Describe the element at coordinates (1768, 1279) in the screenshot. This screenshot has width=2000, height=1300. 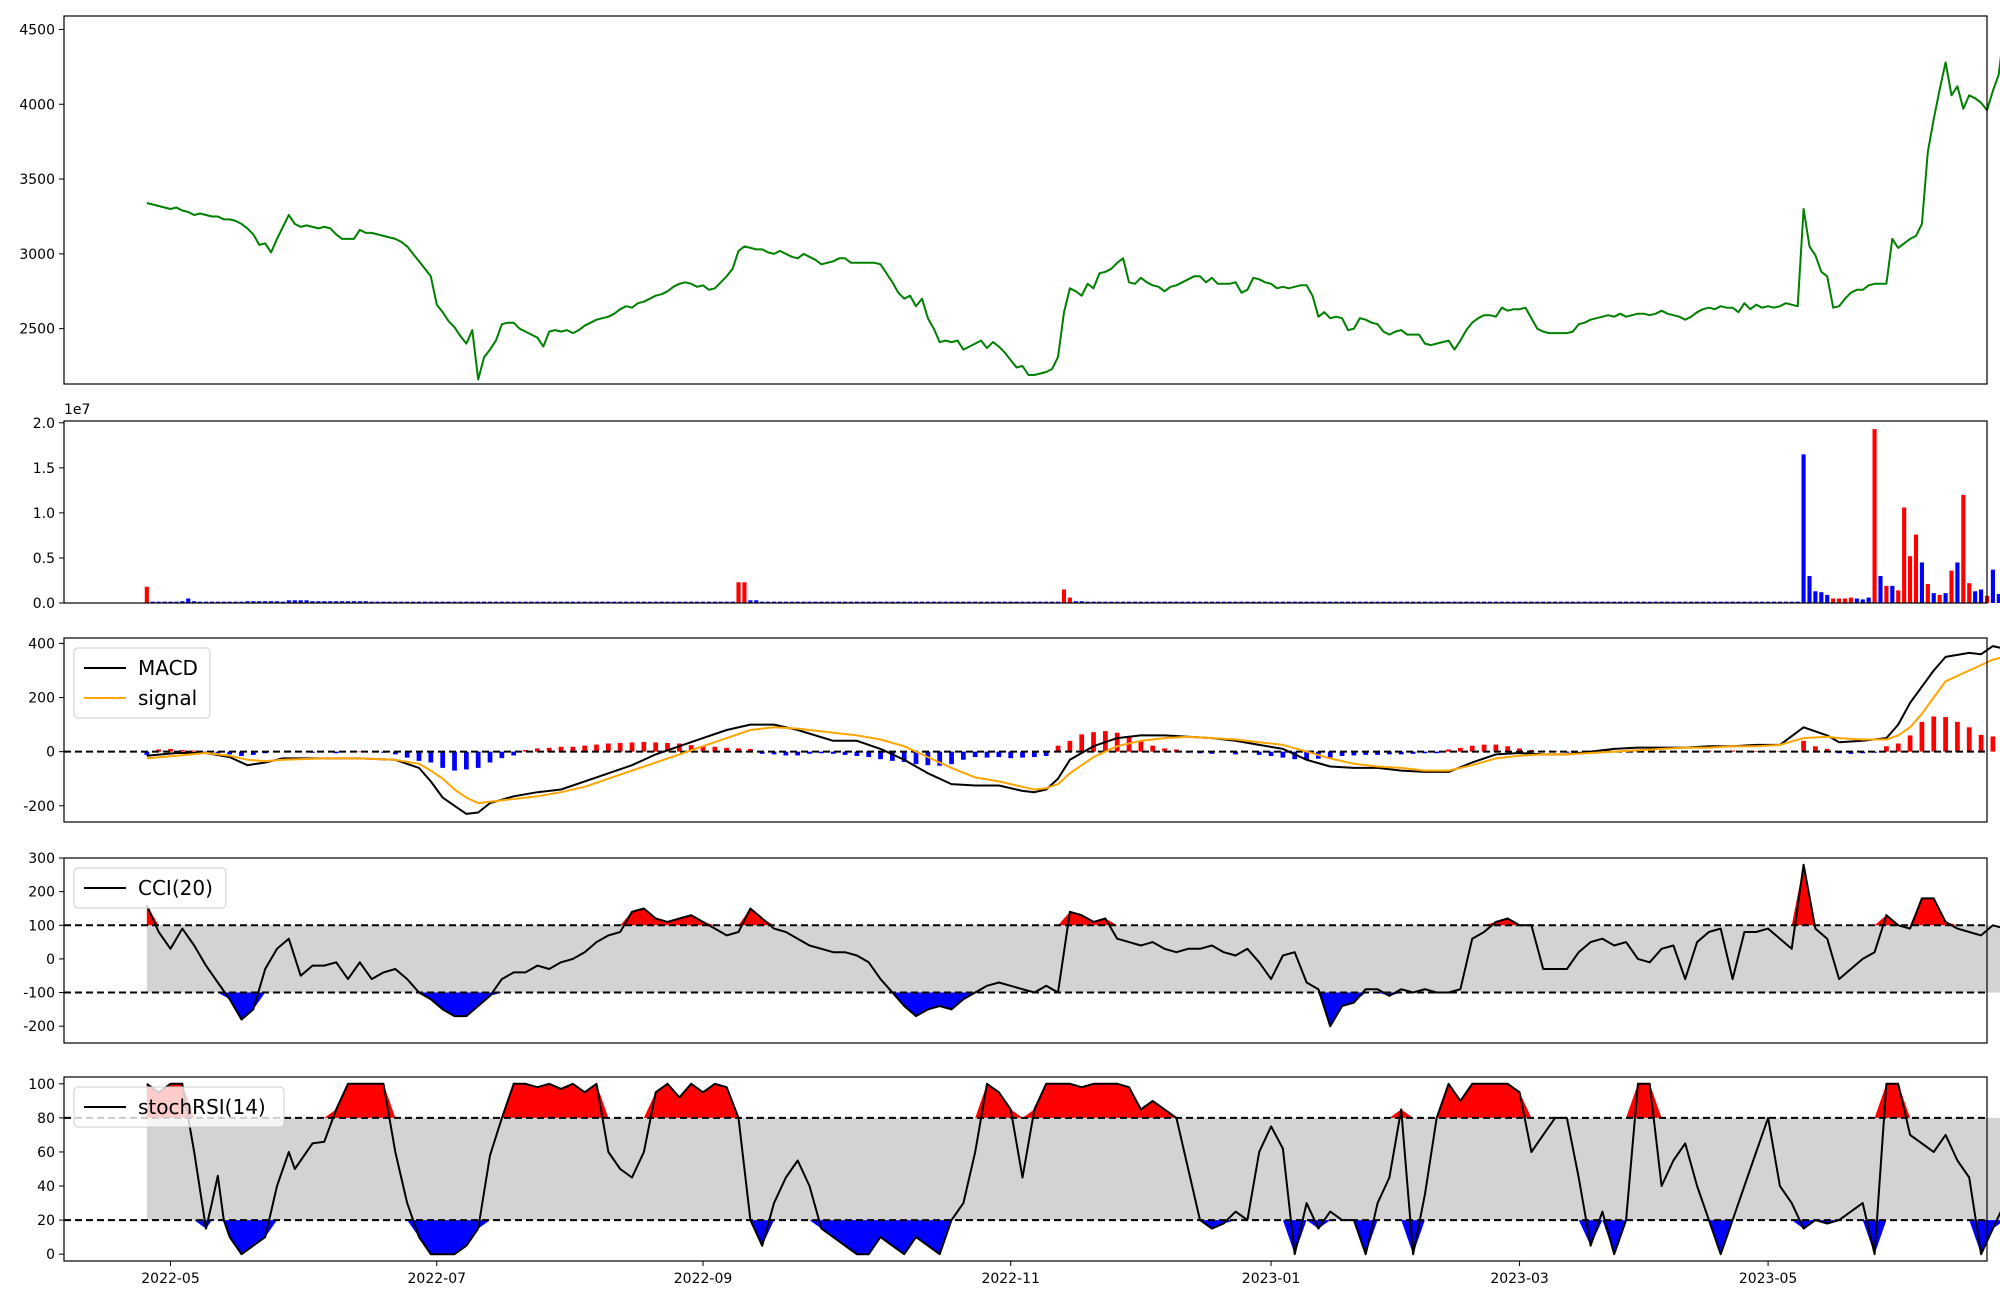
I see `xtick-label: 2023-05` at that location.